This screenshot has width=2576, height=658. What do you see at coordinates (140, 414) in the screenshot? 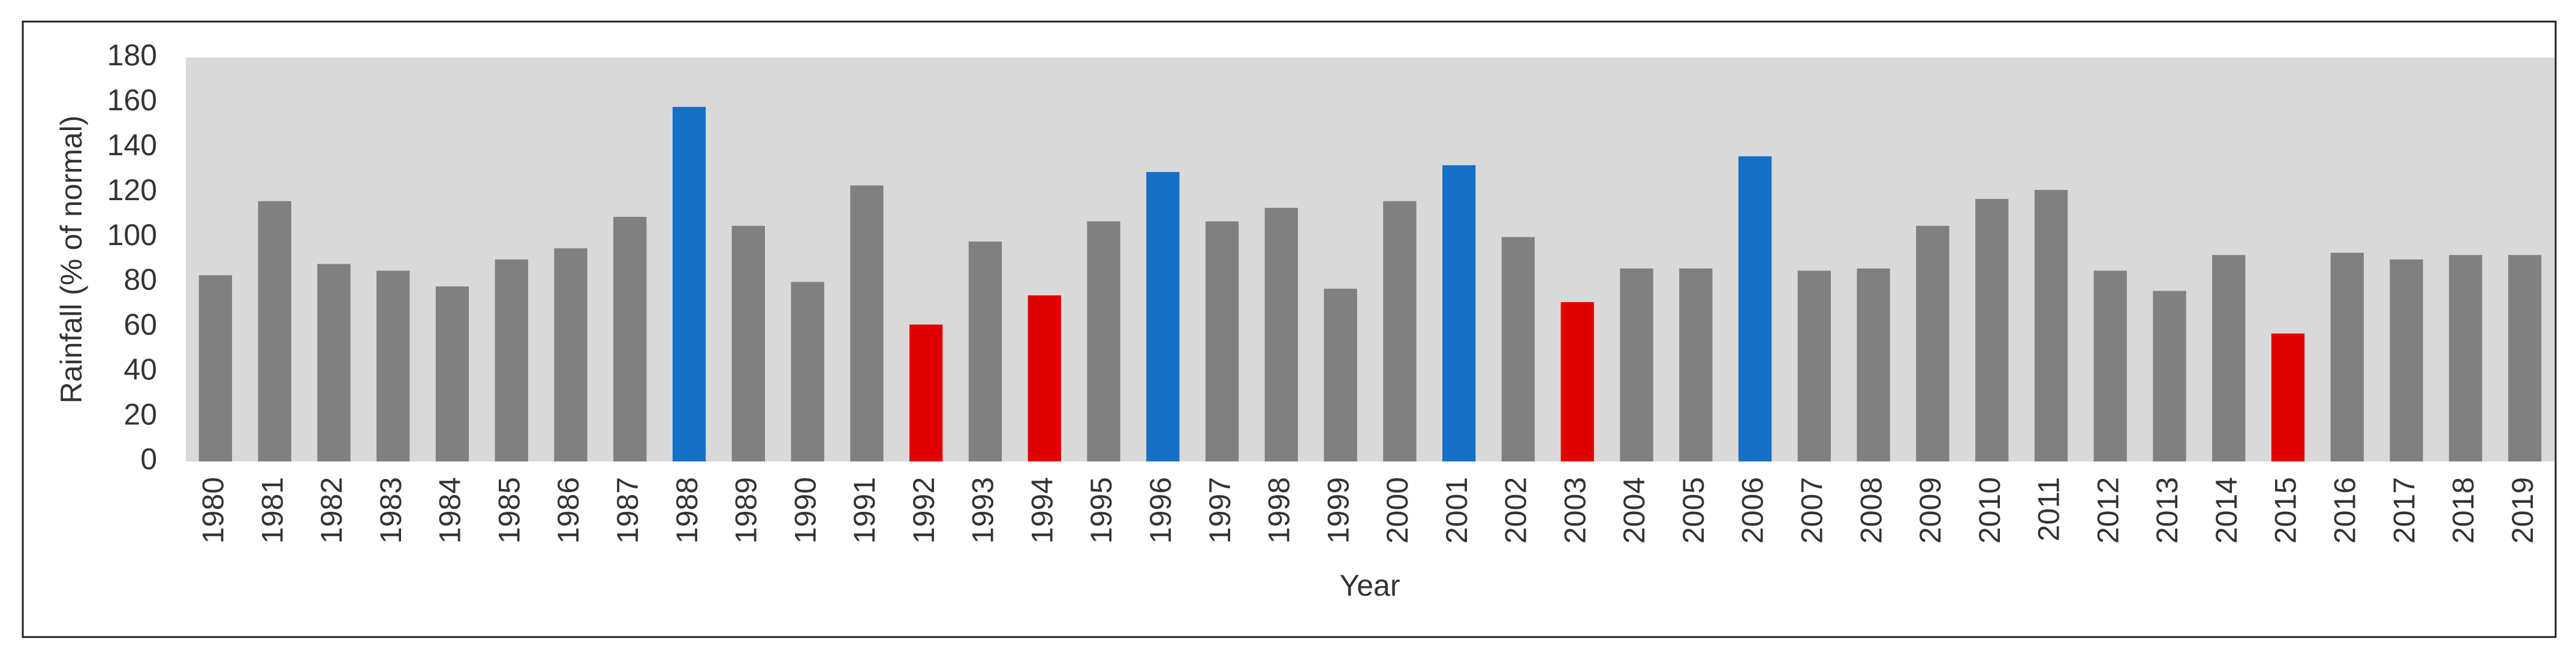
I see `y-tick-label: 20` at bounding box center [140, 414].